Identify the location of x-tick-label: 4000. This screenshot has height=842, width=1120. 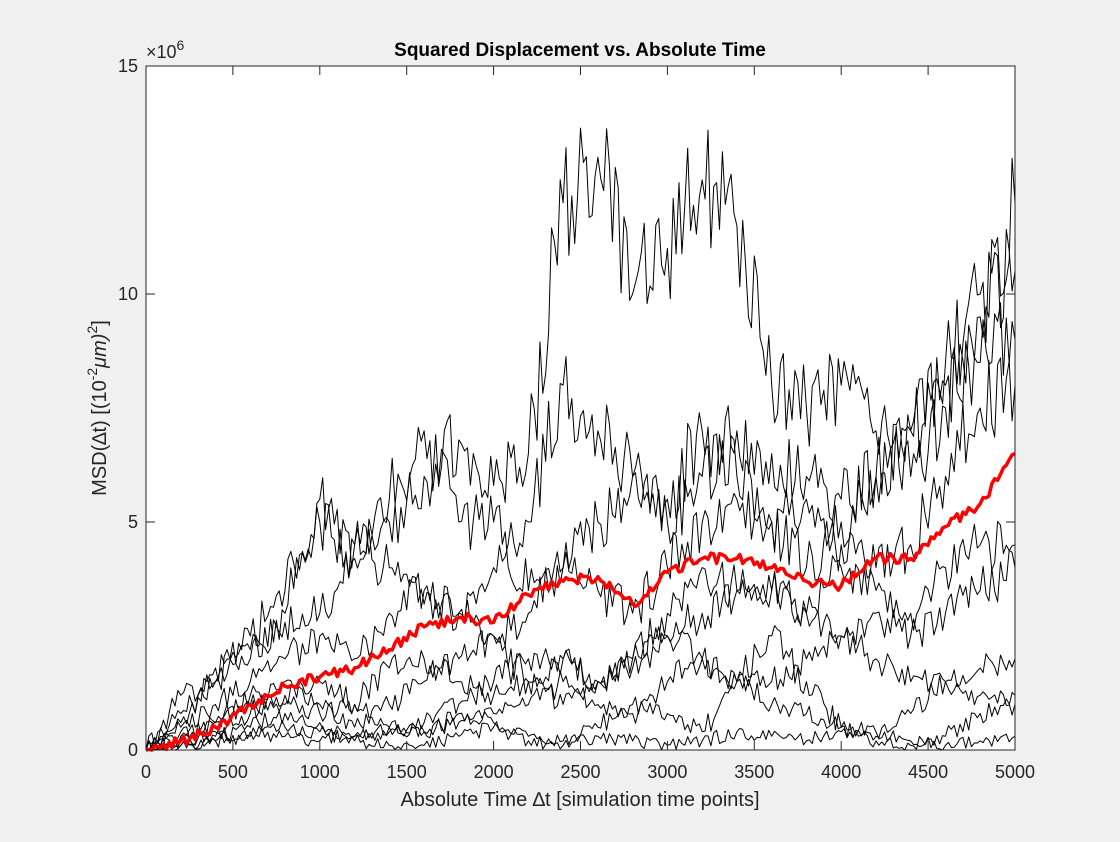
(841, 772).